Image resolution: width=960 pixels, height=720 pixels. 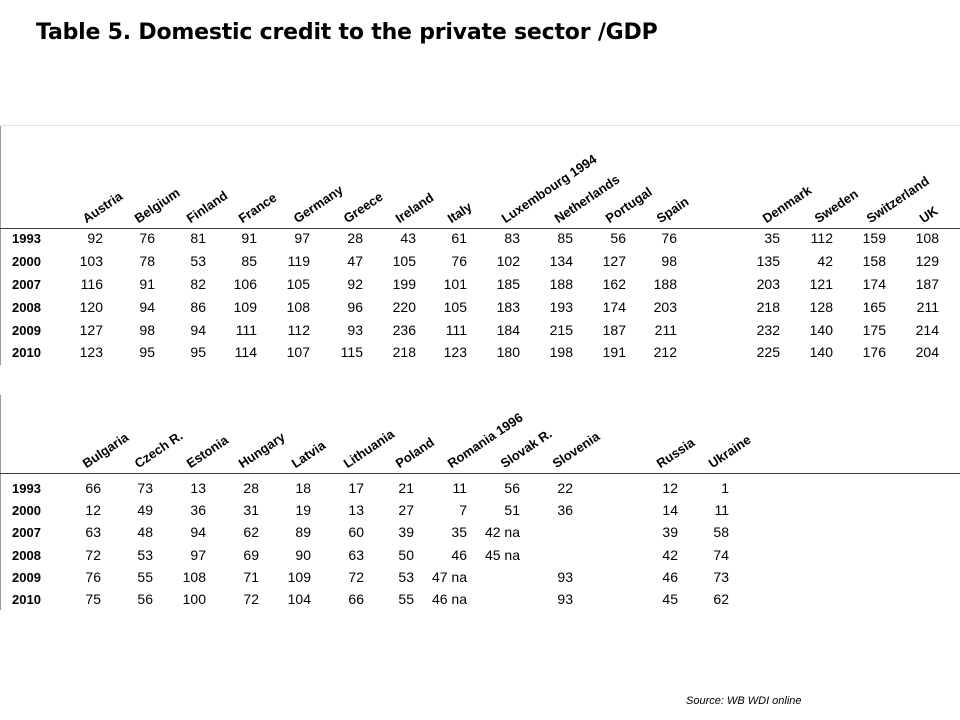 What do you see at coordinates (26, 352) in the screenshot?
I see `row-year: 2010` at bounding box center [26, 352].